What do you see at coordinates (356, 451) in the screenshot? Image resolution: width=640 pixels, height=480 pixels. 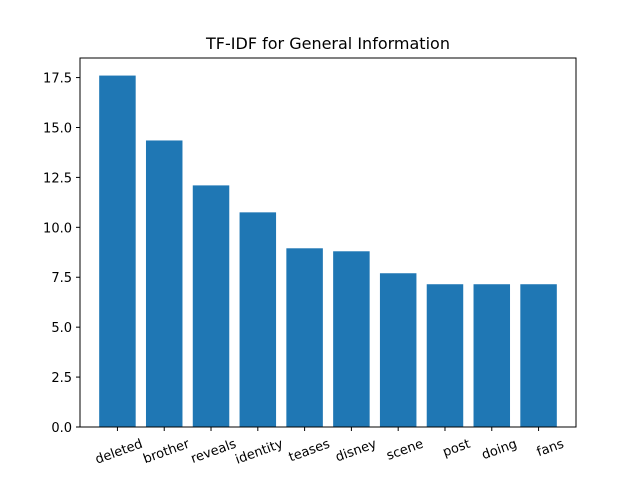 I see `x-tick-label: disney` at bounding box center [356, 451].